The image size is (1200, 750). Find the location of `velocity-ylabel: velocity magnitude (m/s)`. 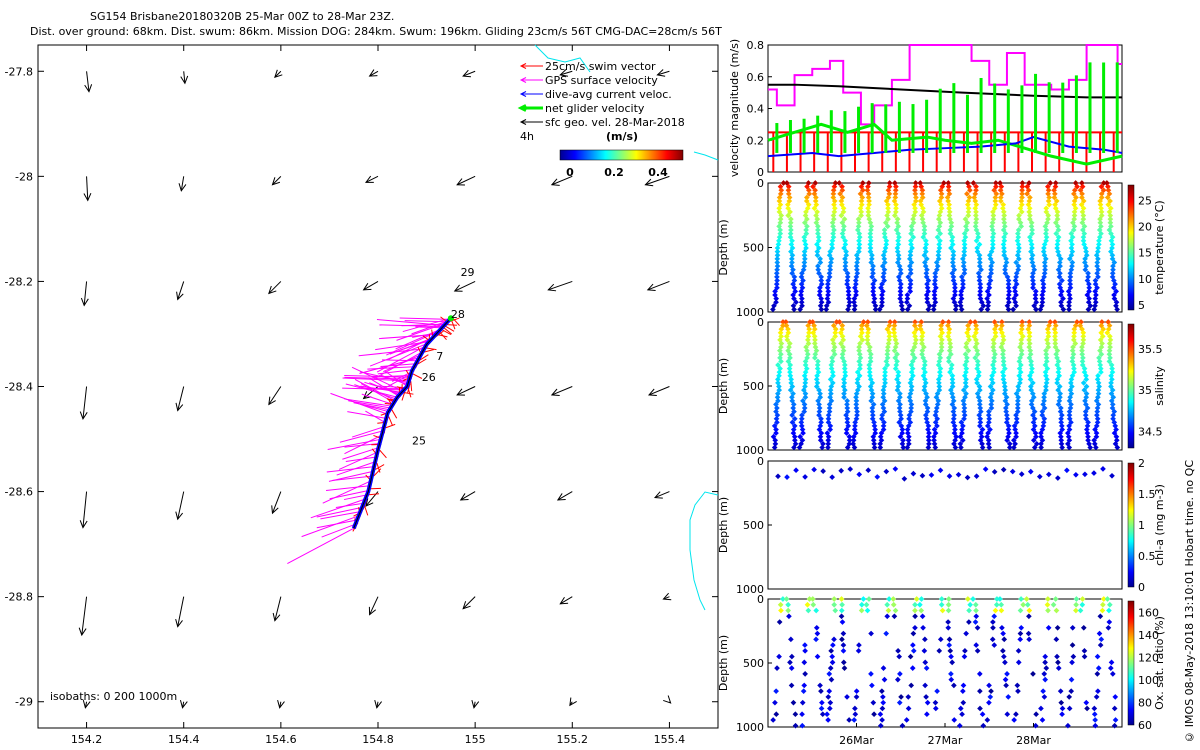

velocity-ylabel: velocity magnitude (m/s) is located at coordinates (734, 108).